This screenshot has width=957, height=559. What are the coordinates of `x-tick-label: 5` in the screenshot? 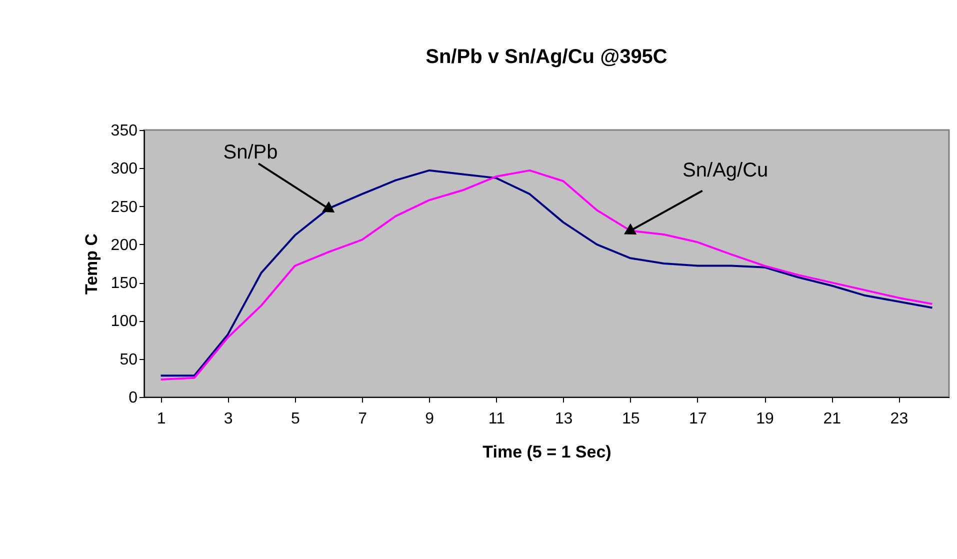 It's located at (295, 419).